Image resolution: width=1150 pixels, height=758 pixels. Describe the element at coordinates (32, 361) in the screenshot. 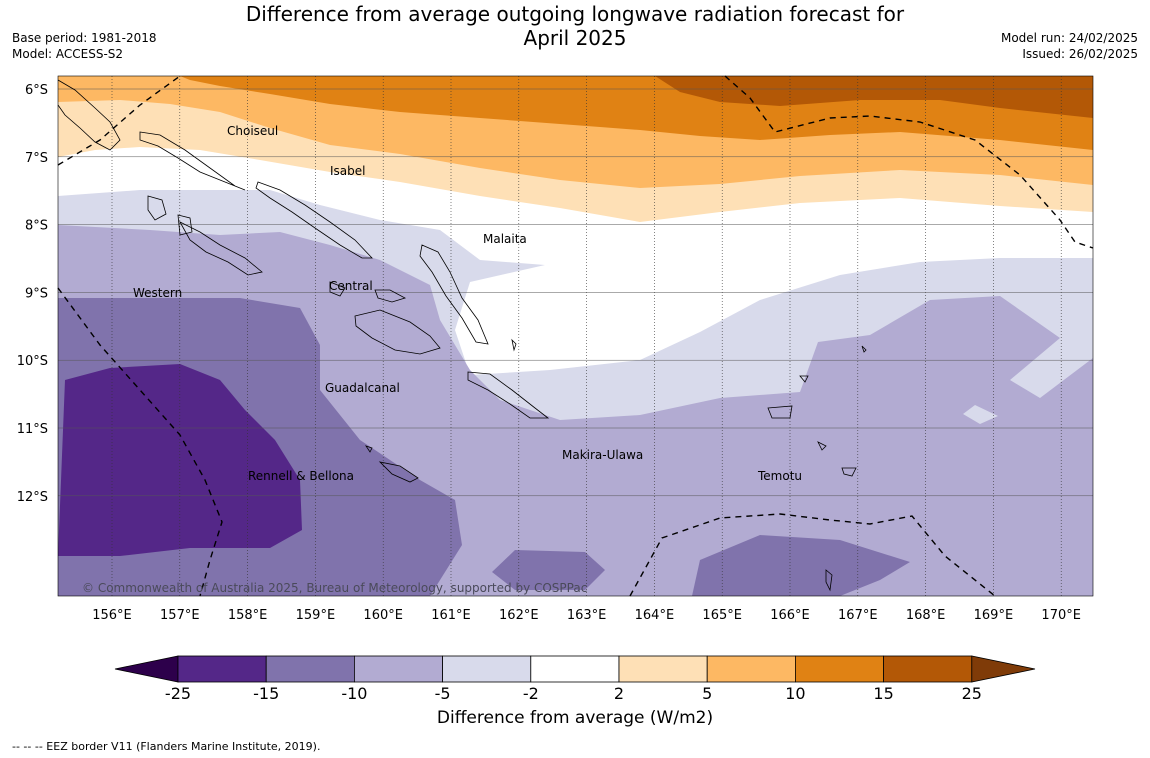

I see `lat-tick-label: 10°S` at that location.